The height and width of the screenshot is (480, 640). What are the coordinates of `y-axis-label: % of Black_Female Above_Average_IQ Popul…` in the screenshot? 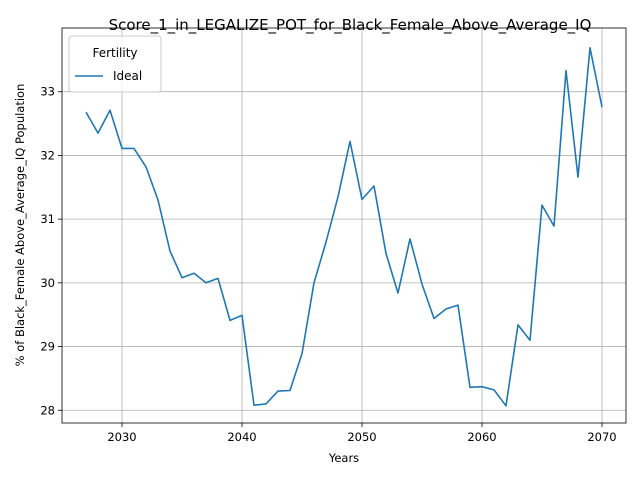 It's located at (20, 225).